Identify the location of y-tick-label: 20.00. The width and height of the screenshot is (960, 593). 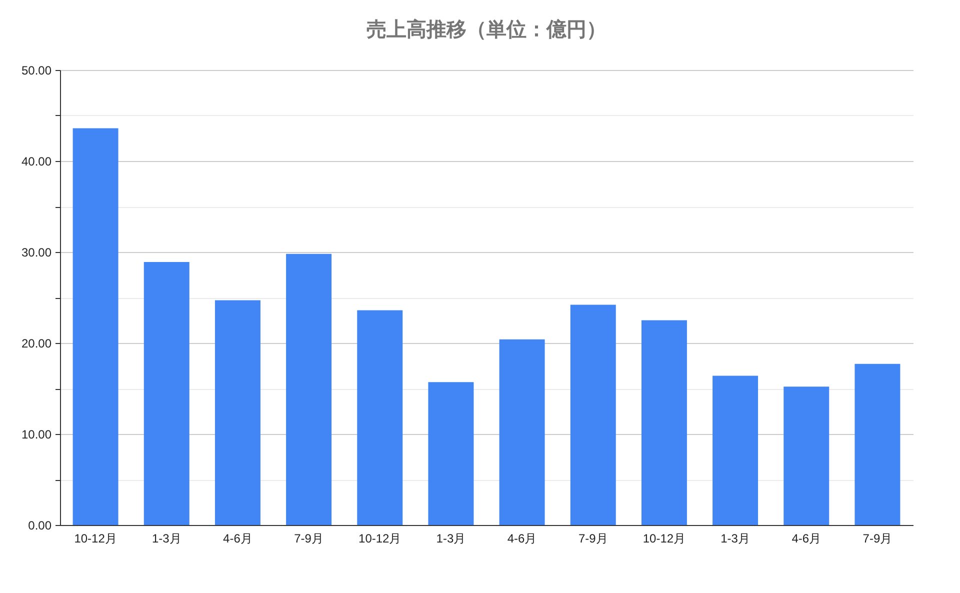
(36, 343).